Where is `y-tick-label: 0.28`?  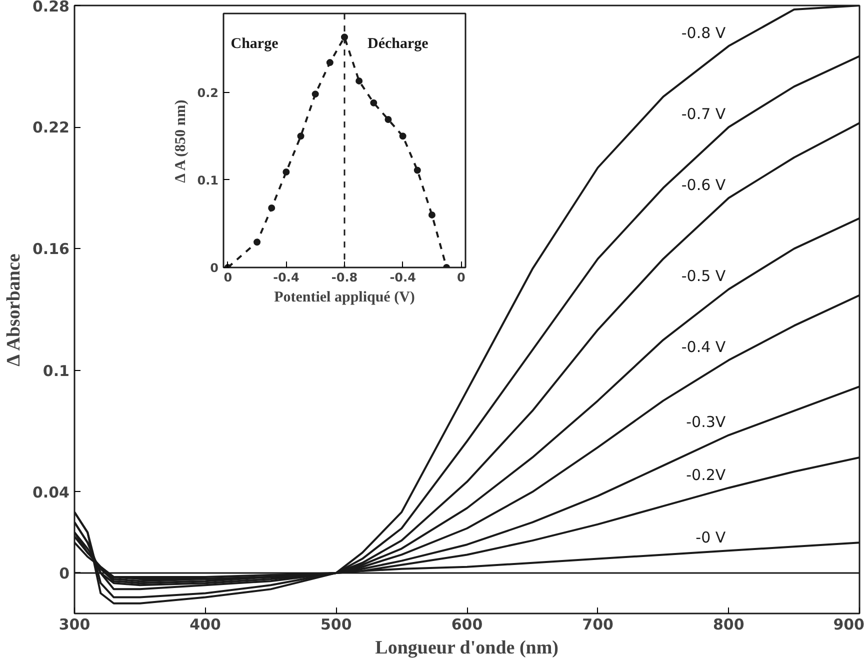 y-tick-label: 0.28 is located at coordinates (51, 8).